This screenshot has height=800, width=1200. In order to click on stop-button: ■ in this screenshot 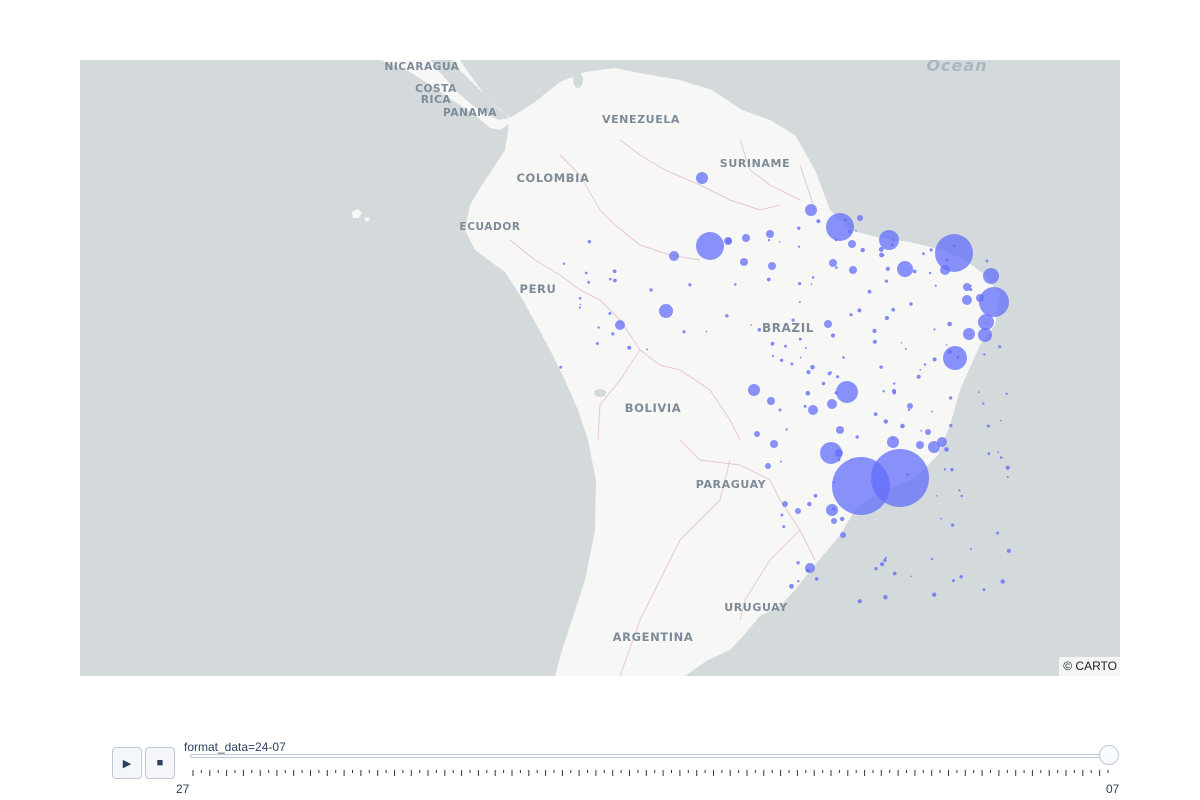, I will do `click(160, 763)`.